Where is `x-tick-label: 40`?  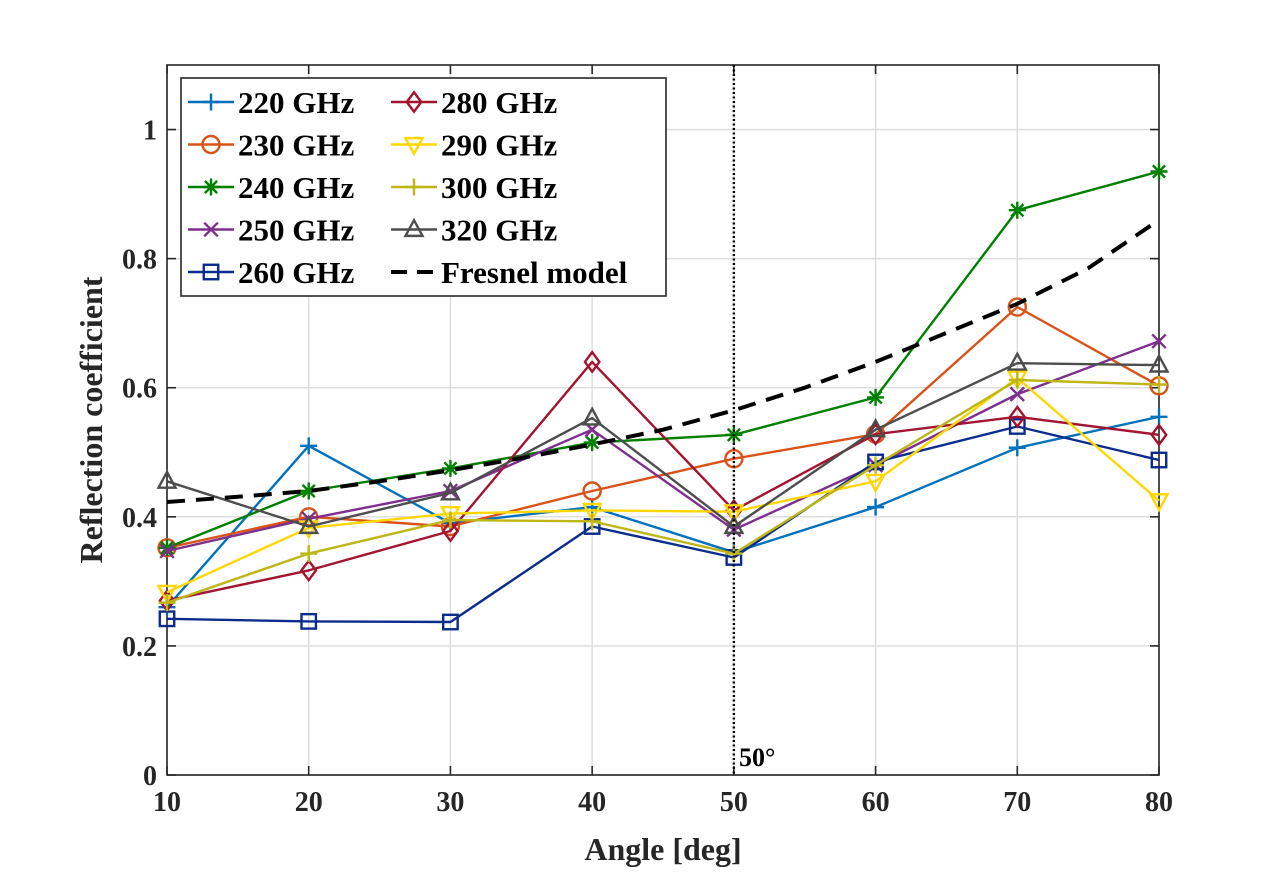
x-tick-label: 40 is located at coordinates (592, 802).